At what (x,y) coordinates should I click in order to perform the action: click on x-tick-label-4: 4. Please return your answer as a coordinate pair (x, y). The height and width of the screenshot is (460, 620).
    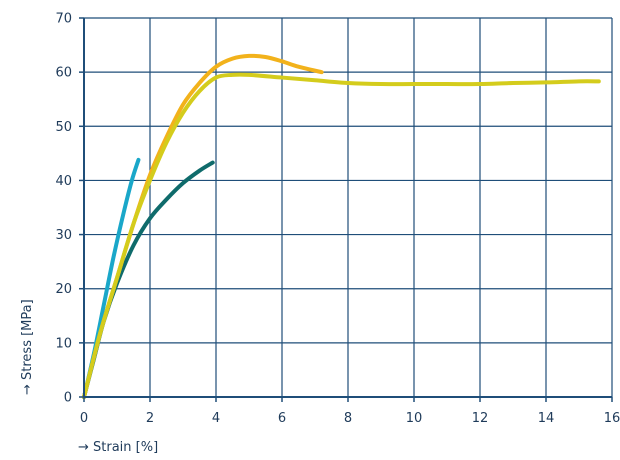
    Looking at the image, I should click on (216, 418).